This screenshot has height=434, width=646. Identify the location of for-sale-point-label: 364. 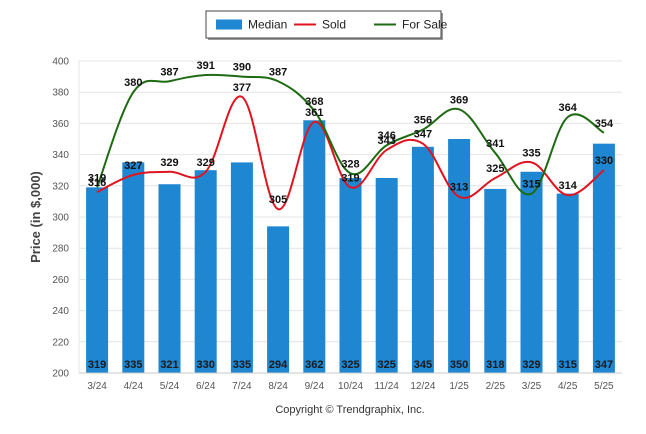
(568, 108).